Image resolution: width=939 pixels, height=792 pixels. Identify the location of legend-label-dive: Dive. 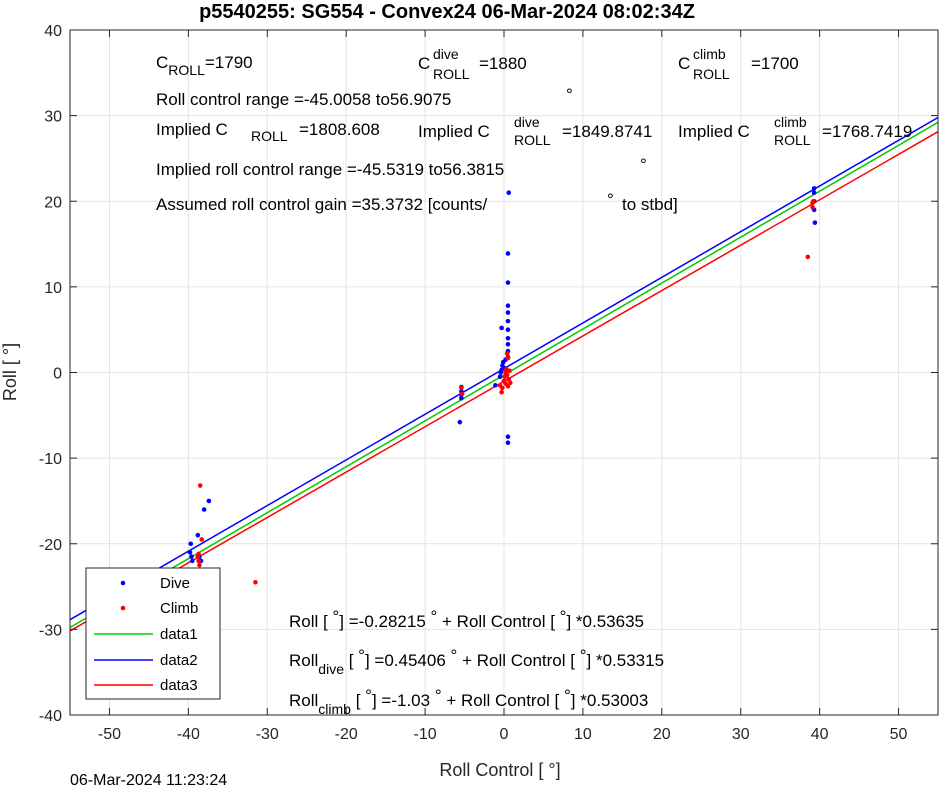
(175, 583).